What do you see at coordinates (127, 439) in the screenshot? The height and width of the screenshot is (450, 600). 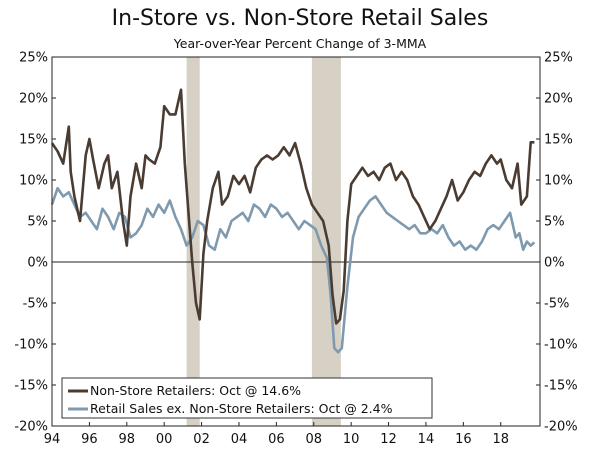 I see `x-tick-label: 98` at bounding box center [127, 439].